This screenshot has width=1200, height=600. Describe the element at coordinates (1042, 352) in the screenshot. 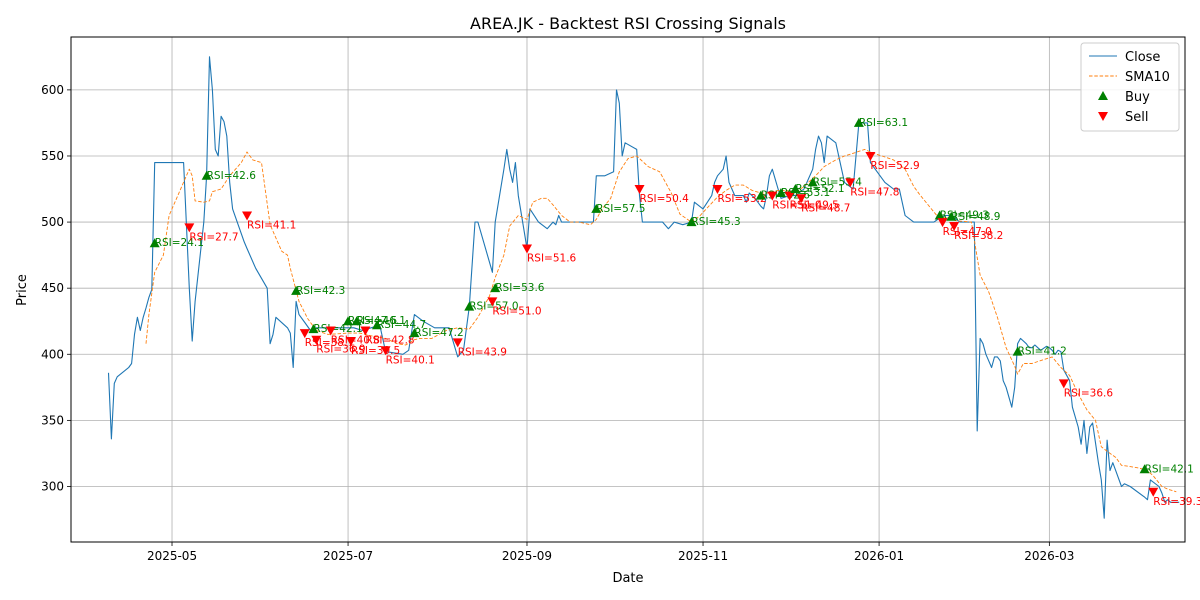

I see `buy-rsi-label: RSI=41.2` at that location.